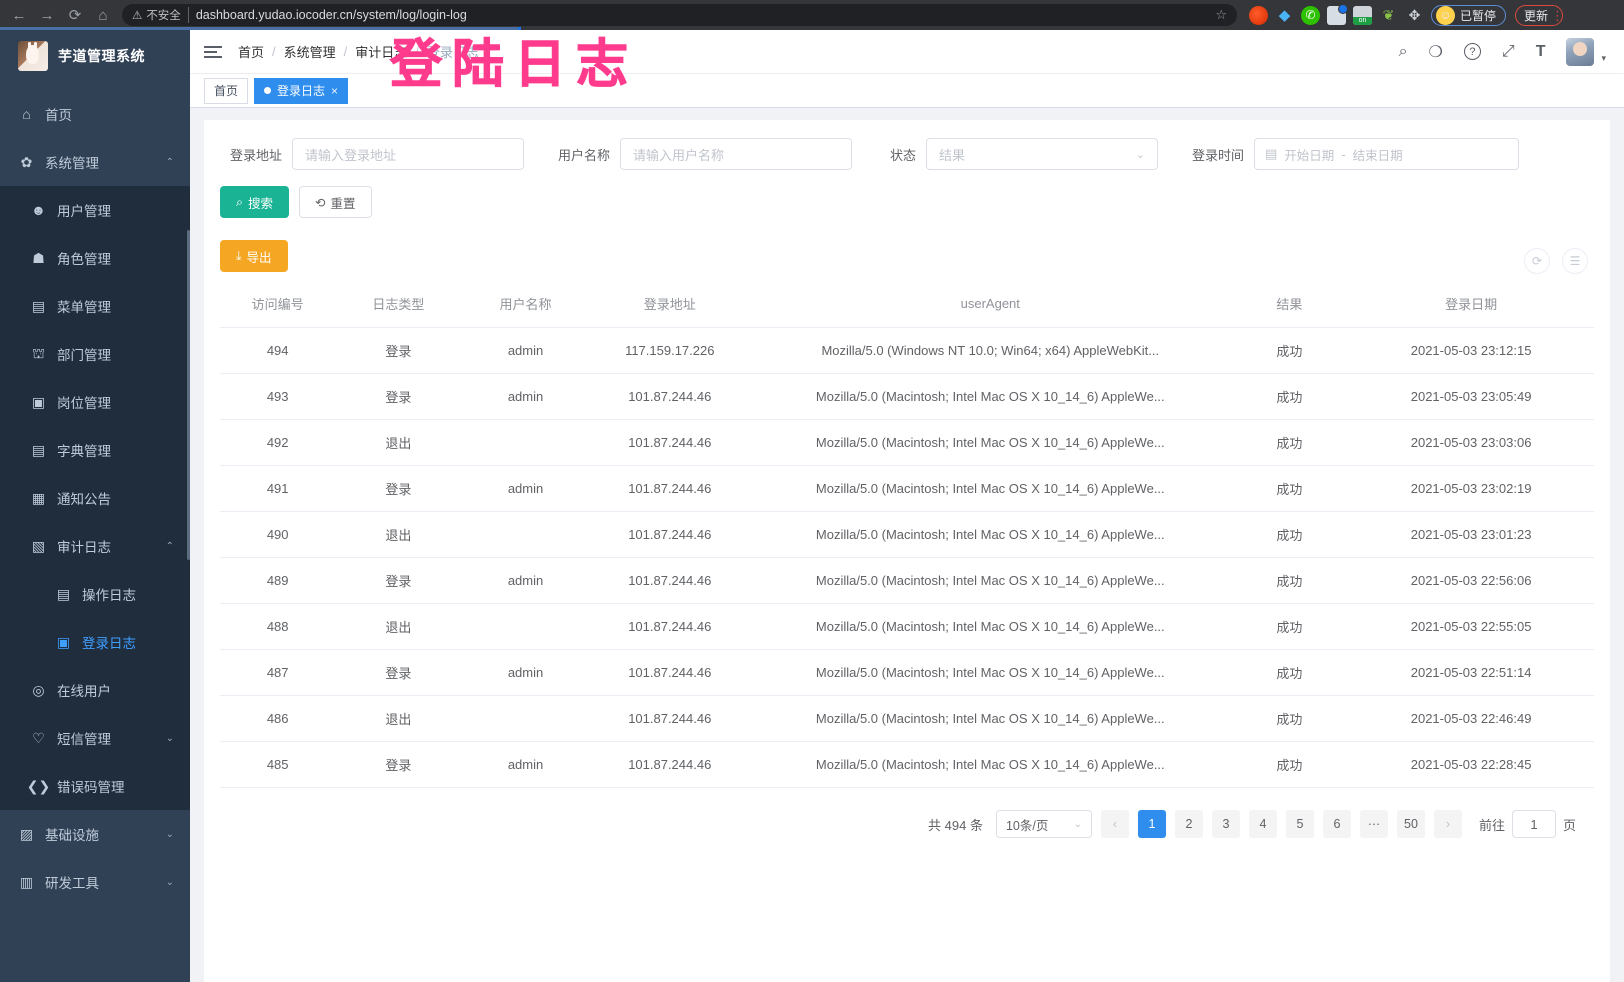 The width and height of the screenshot is (1624, 982). I want to click on sidebar-item-sms-mgmt: ♡ 短信管理 ⌄, so click(95, 738).